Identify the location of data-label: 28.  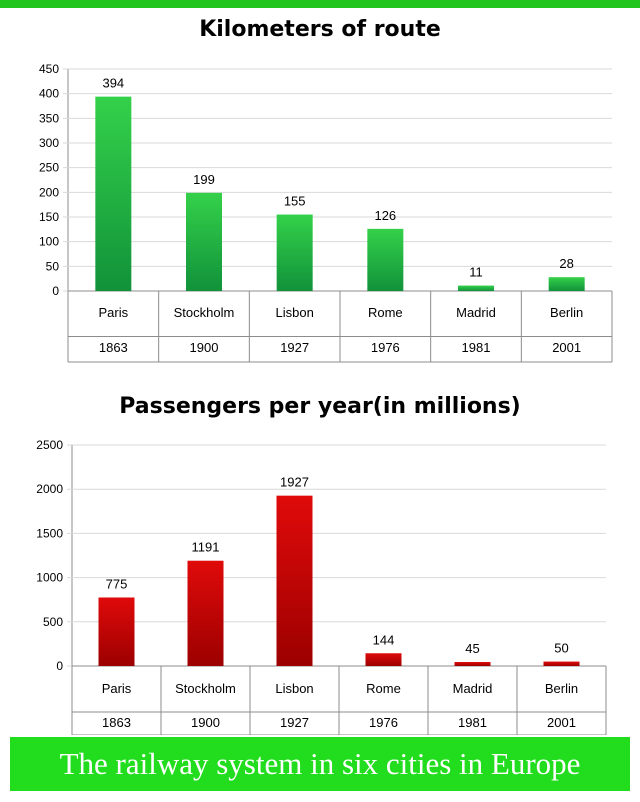
(566, 263).